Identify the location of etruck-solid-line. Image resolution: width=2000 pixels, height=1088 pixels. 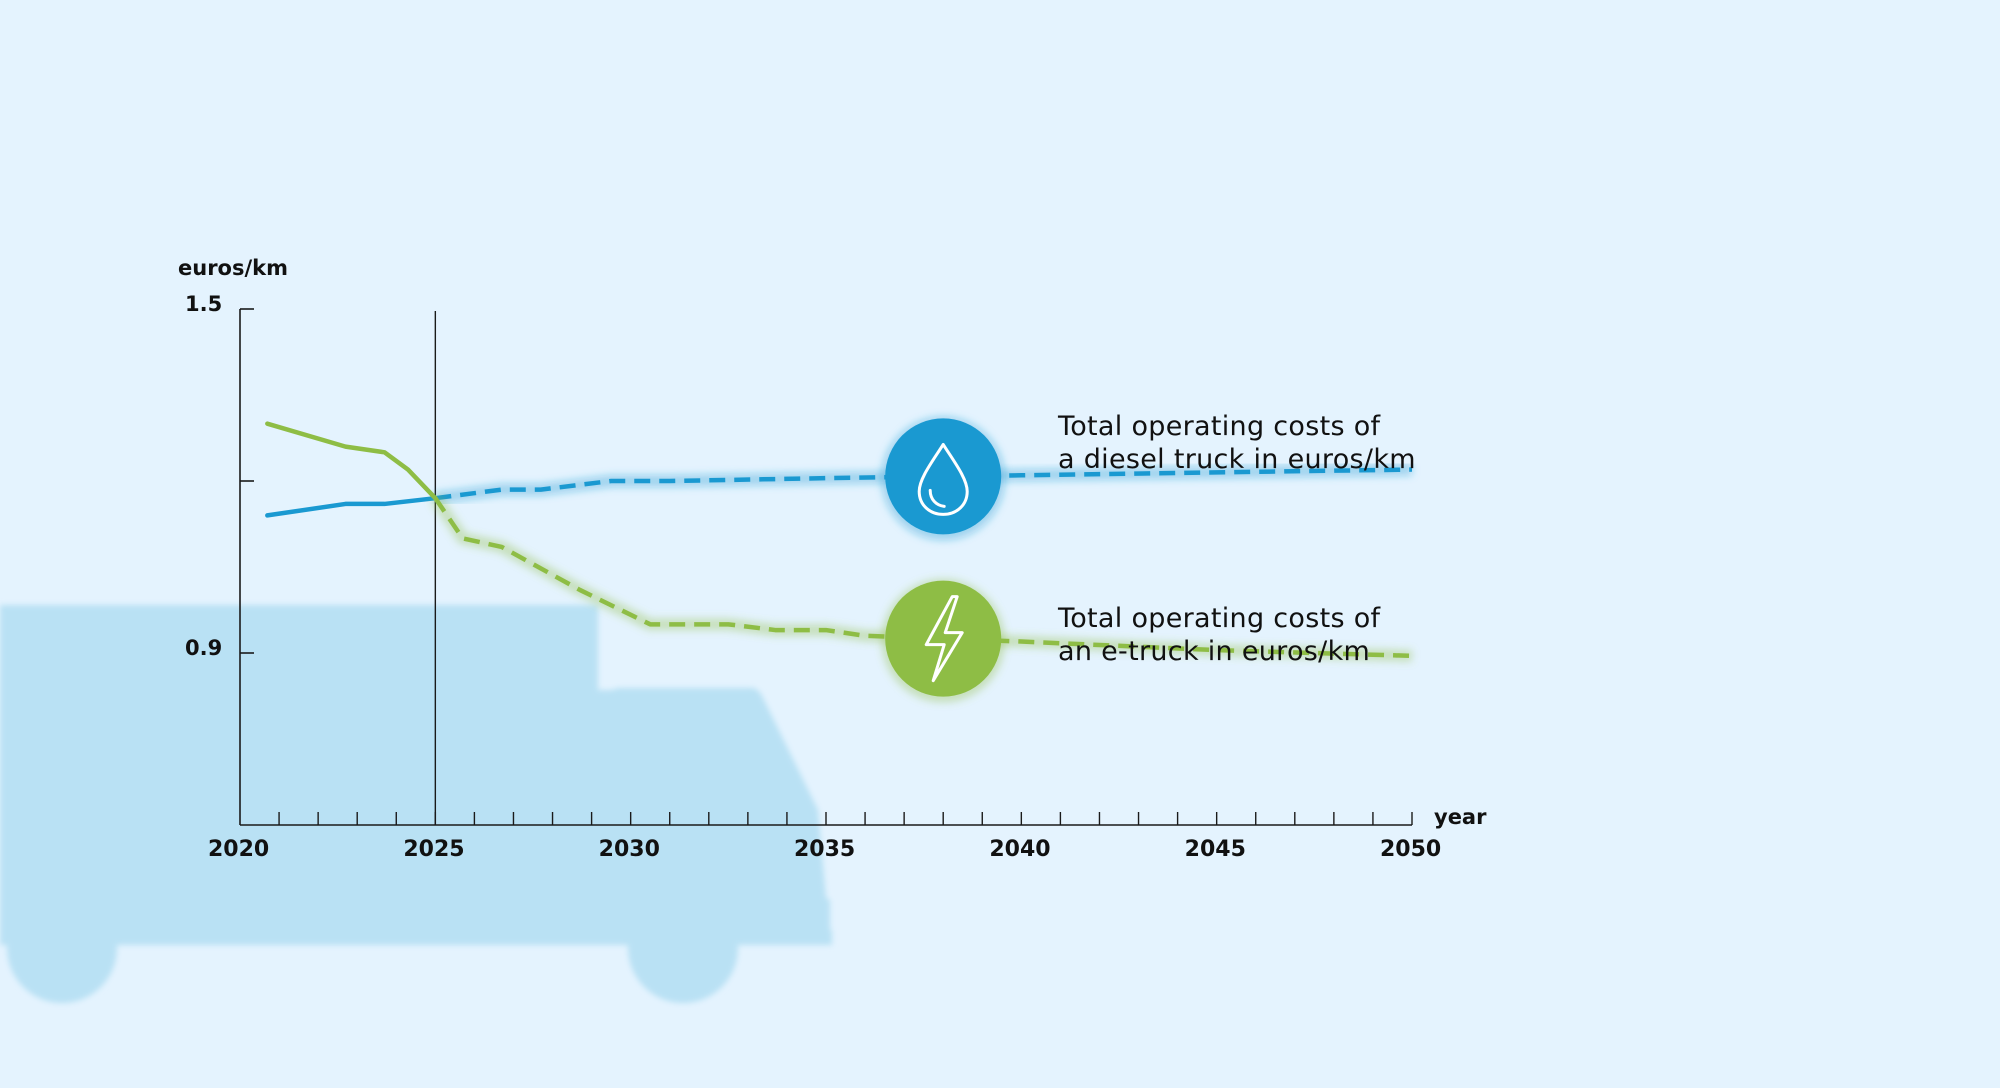
(351, 461).